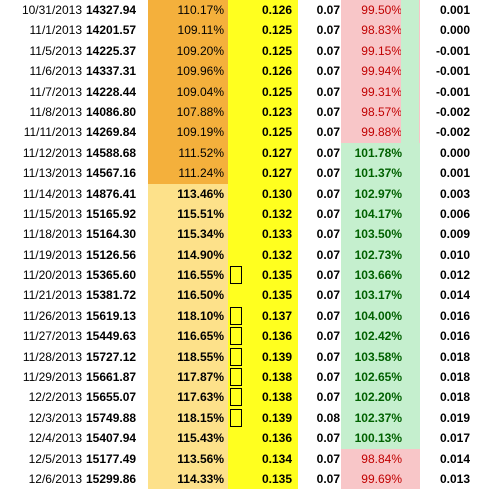 The width and height of the screenshot is (480, 489). What do you see at coordinates (188, 255) in the screenshot?
I see `percent-cell: 114.90%` at bounding box center [188, 255].